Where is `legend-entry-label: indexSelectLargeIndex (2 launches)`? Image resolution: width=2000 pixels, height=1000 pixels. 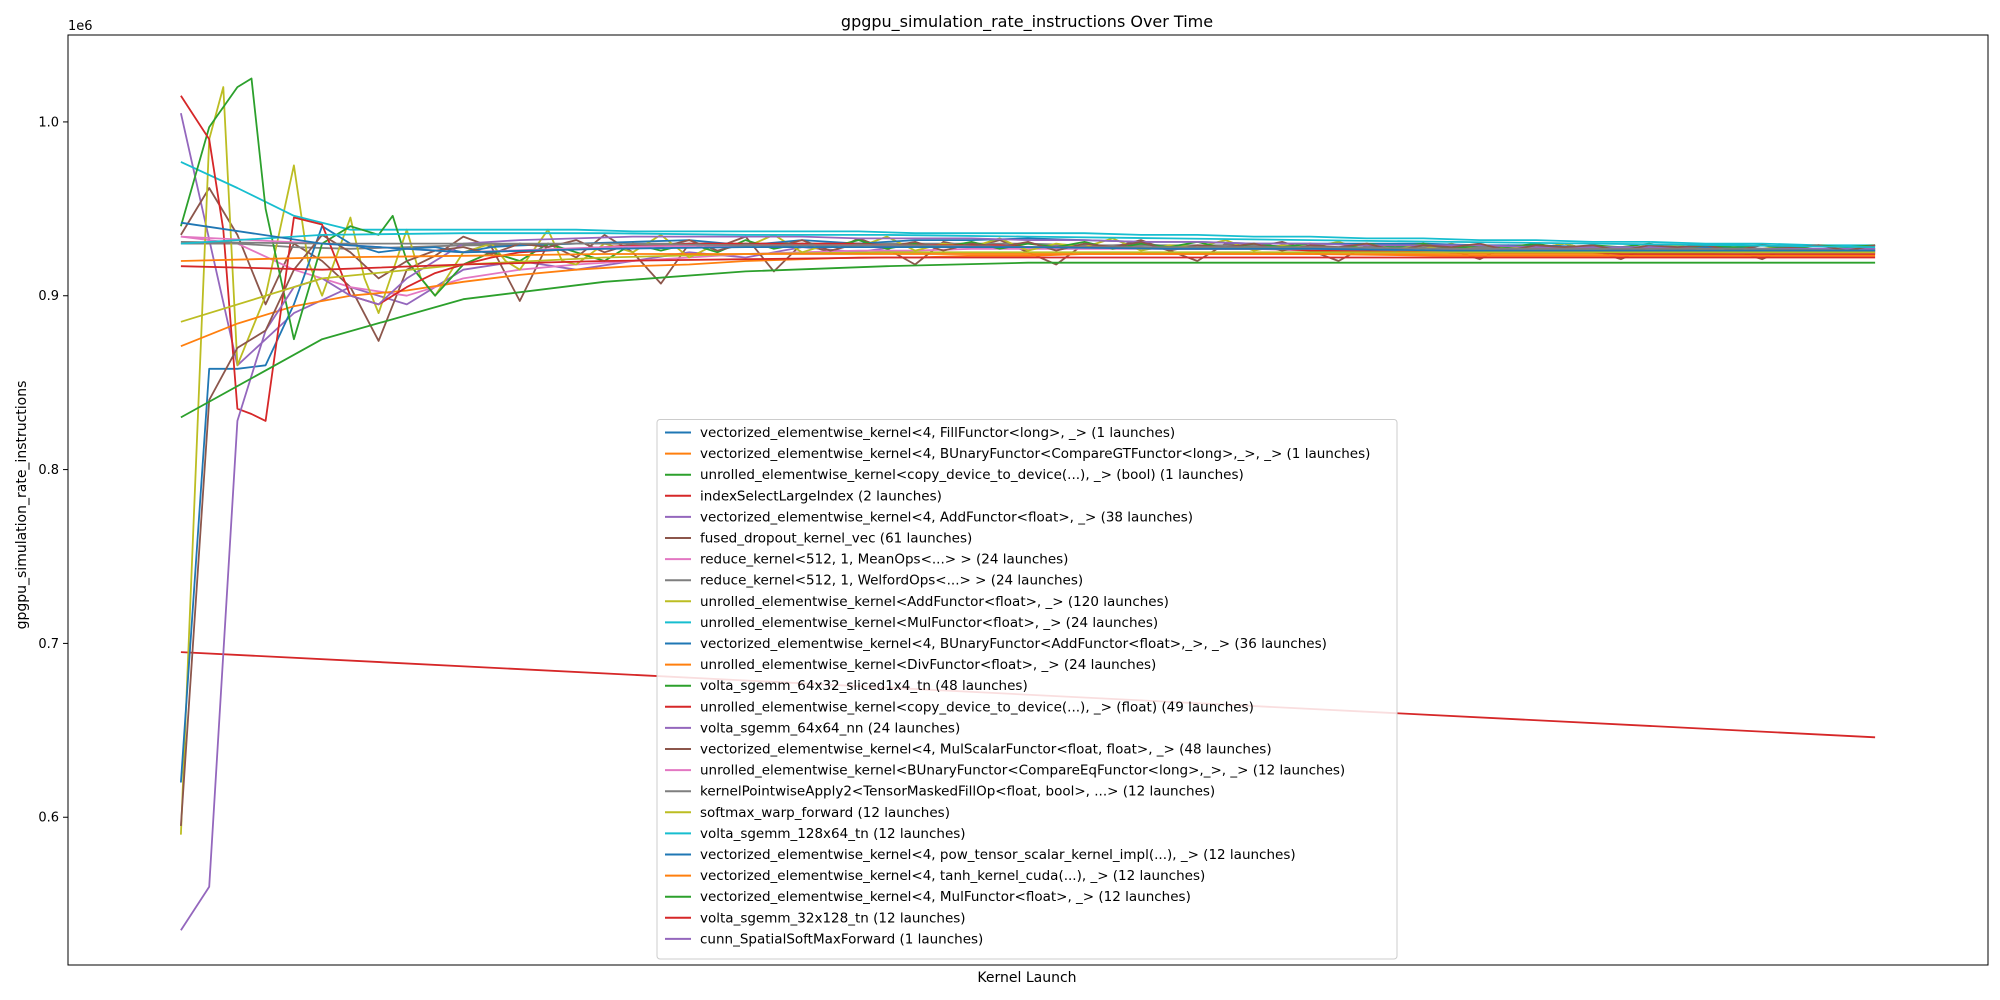
legend-entry-label: indexSelectLargeIndex (2 launches) is located at coordinates (821, 496).